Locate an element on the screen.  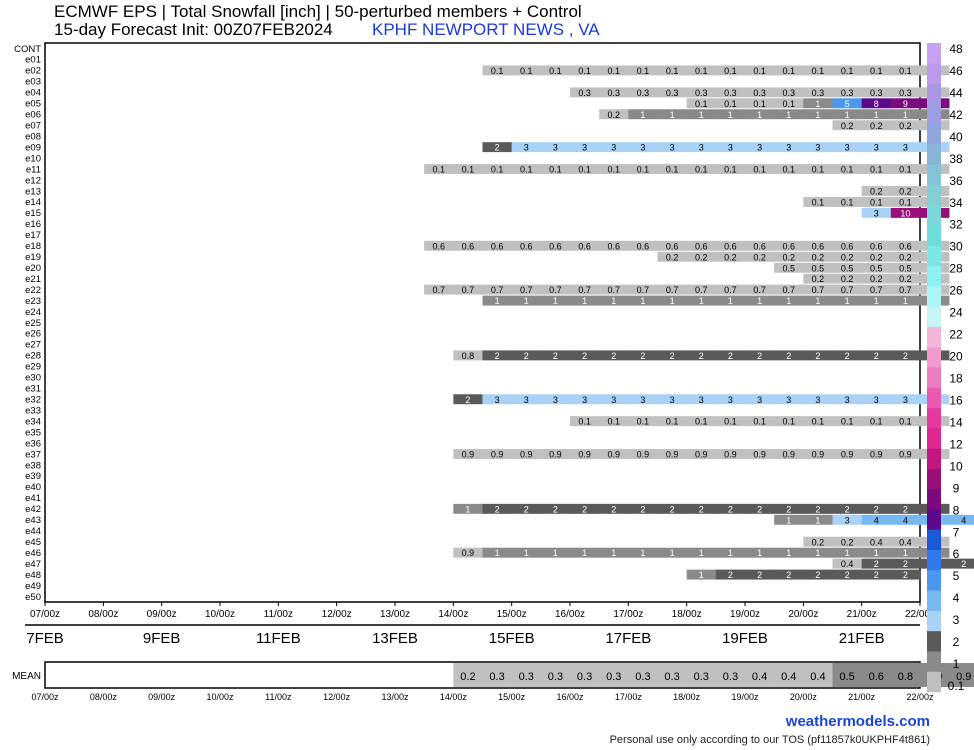
site-credit: weathermodels.com is located at coordinates (857, 721).